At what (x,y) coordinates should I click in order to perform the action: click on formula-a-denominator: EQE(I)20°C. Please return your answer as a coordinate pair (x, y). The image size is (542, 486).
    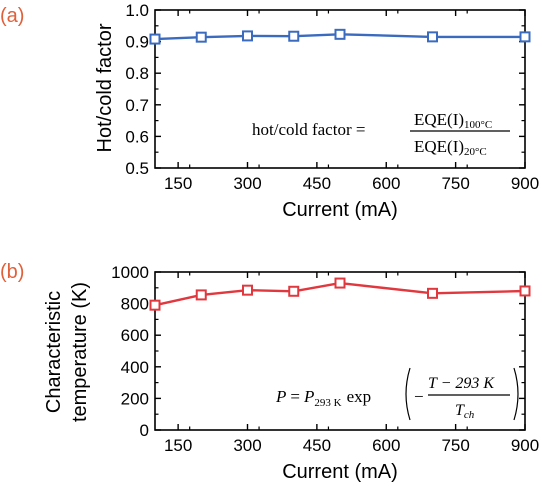
    Looking at the image, I should click on (450, 147).